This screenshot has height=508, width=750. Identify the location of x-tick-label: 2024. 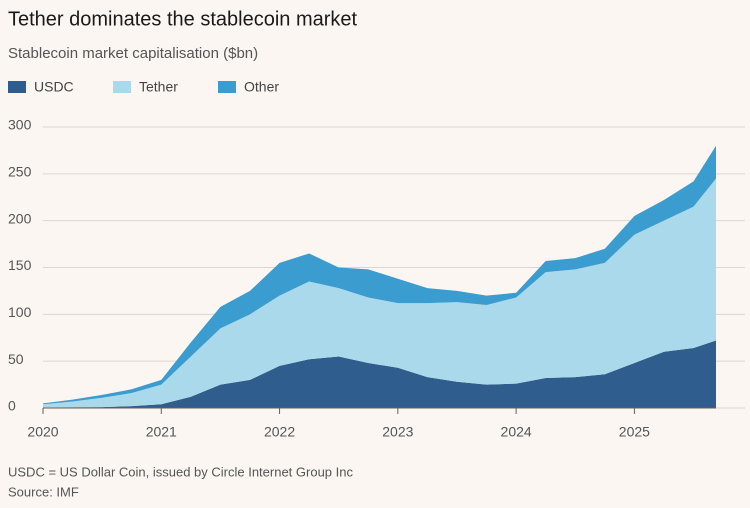
(516, 432).